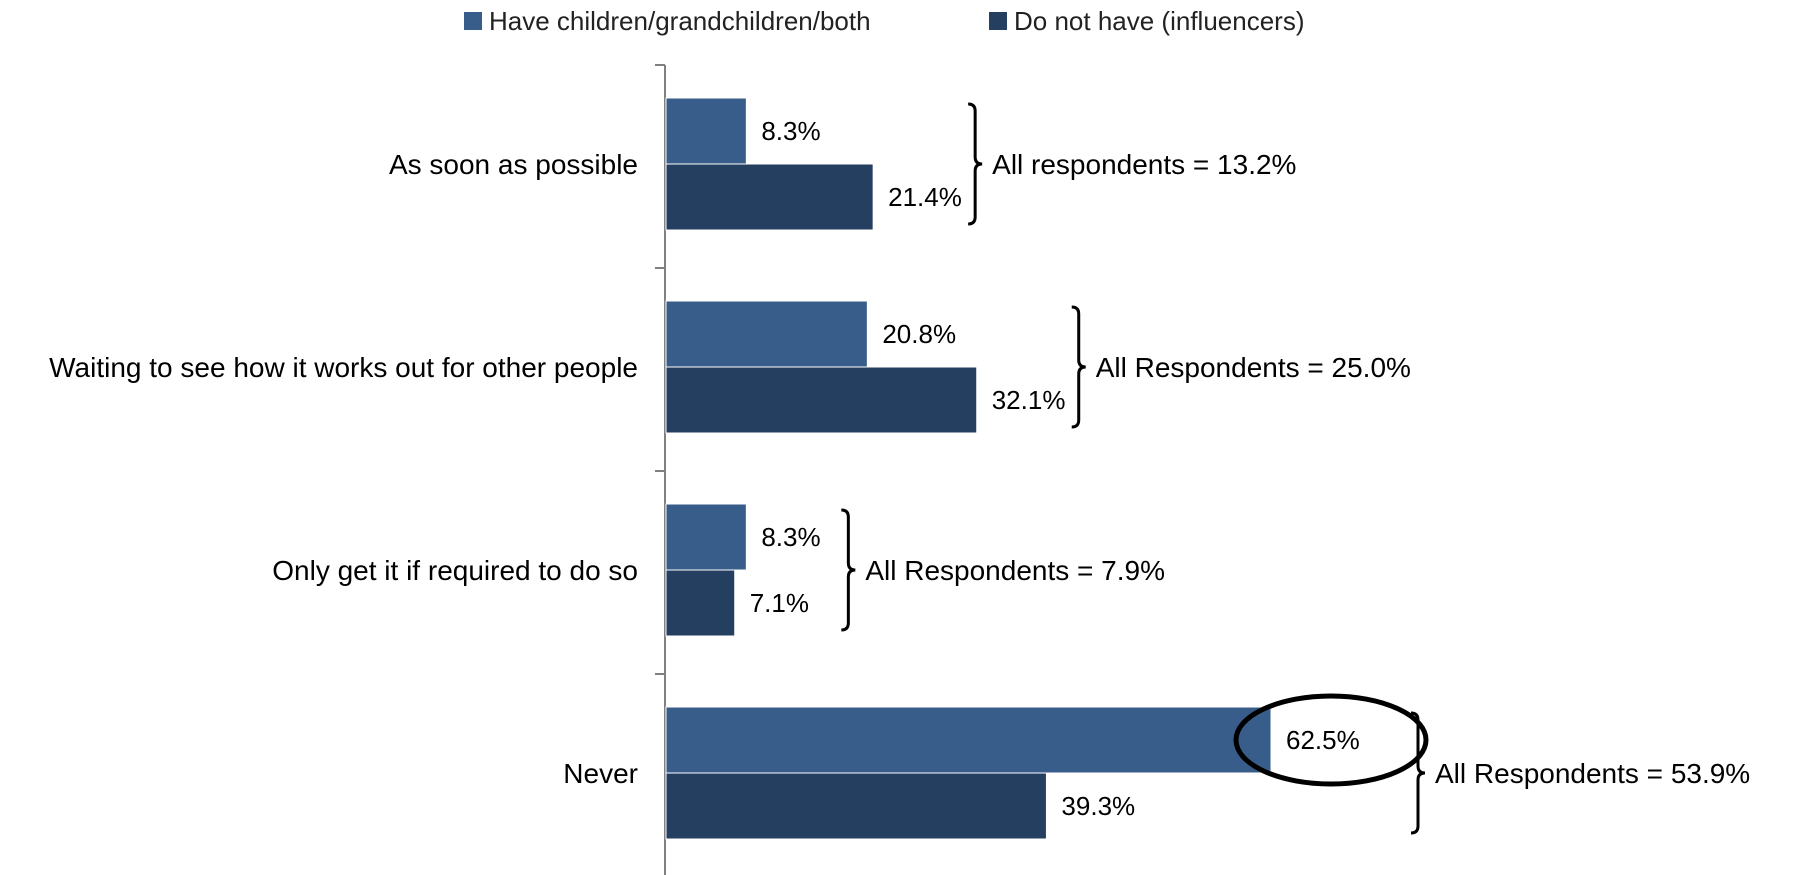  Describe the element at coordinates (1029, 400) in the screenshot. I see `data-label: 32.1%` at that location.